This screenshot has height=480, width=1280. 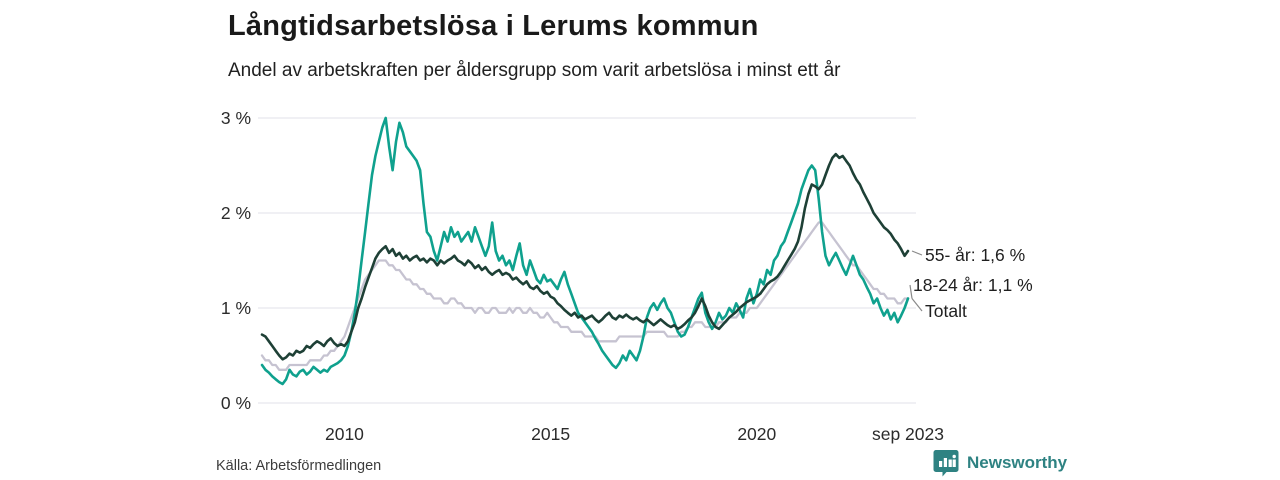 What do you see at coordinates (236, 118) in the screenshot?
I see `y-axis-tick-label: 3 %` at bounding box center [236, 118].